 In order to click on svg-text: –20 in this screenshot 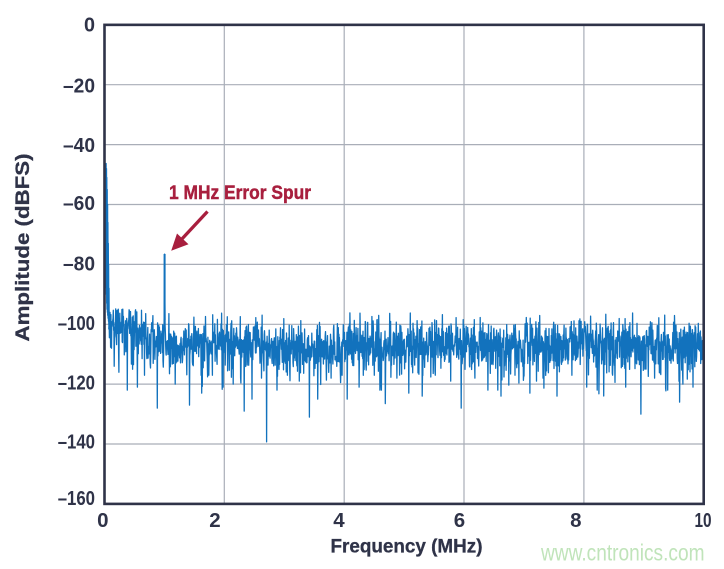, I will do `click(79, 86)`.